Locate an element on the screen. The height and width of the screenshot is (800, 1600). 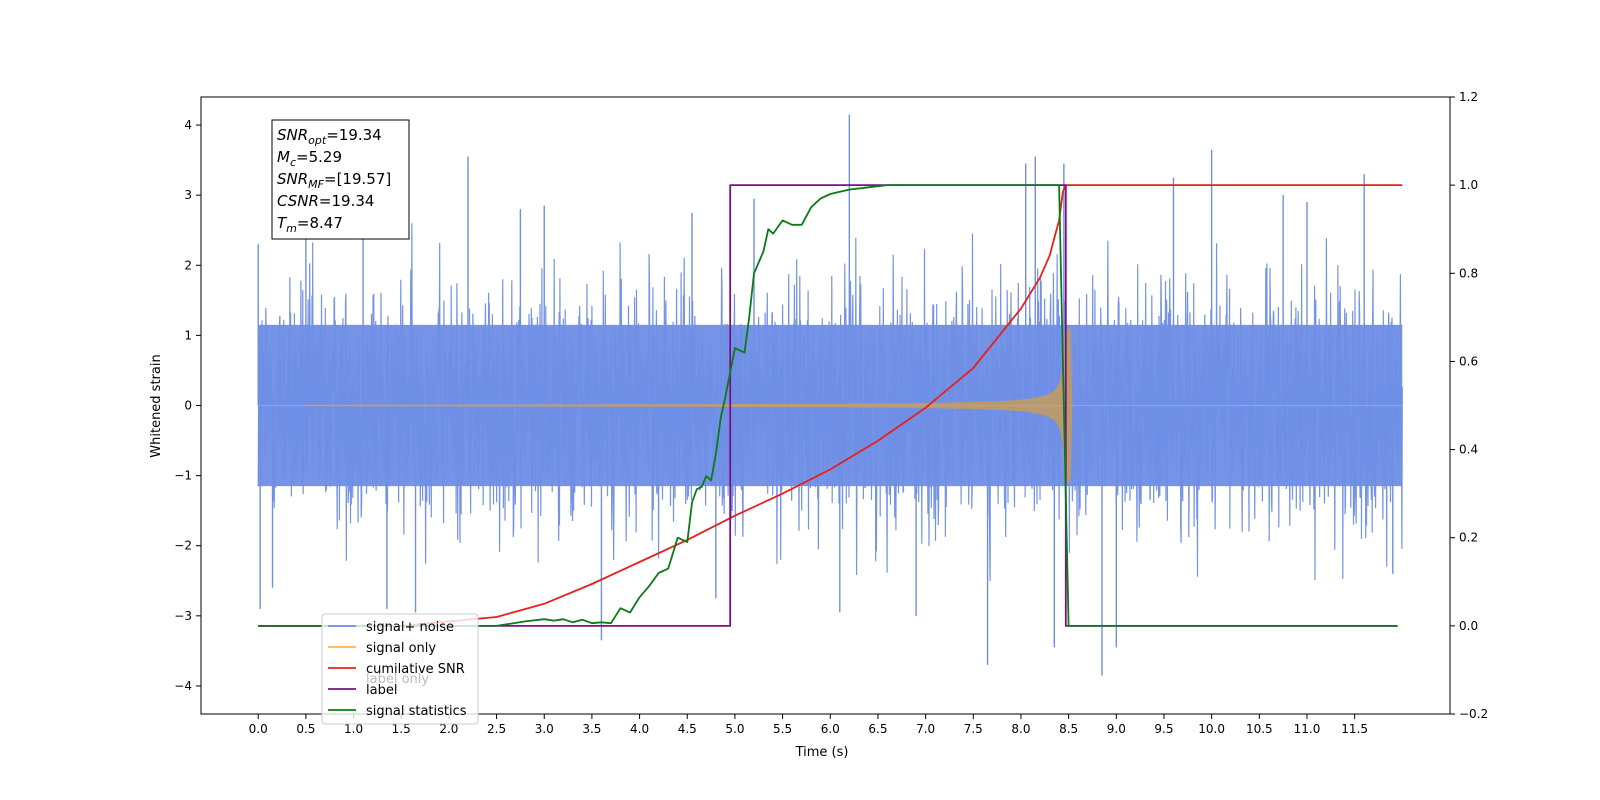
y-left-tick-label: 0 is located at coordinates (188, 406).